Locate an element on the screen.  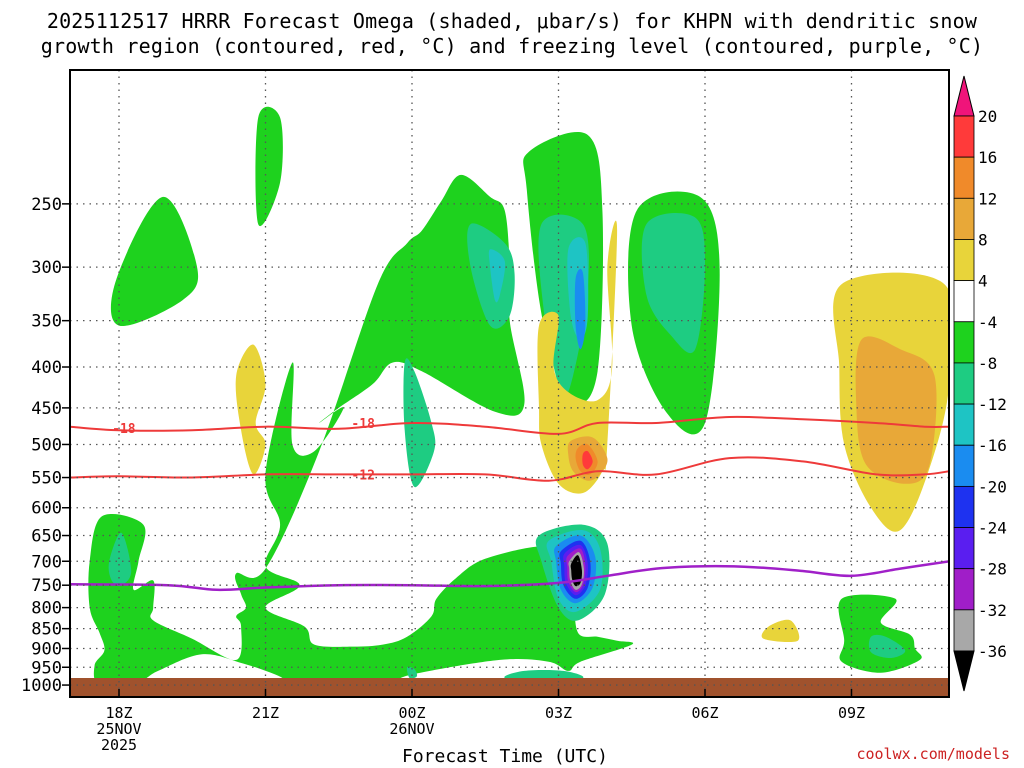
ground-strip is located at coordinates (509, 687).